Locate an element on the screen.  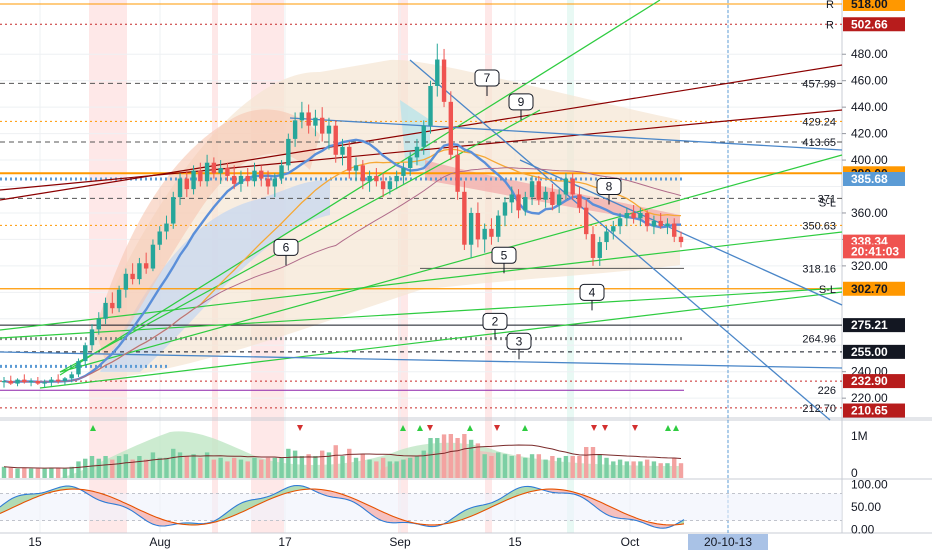
y-tick-label: 440.00 is located at coordinates (869, 107).